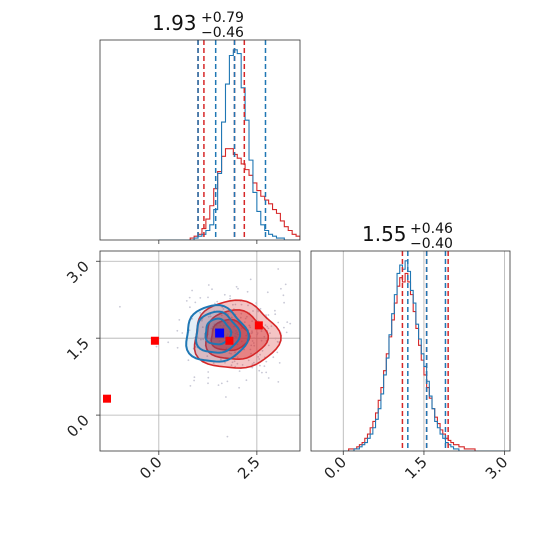 This screenshot has height=550, width=550. What do you see at coordinates (78, 426) in the screenshot?
I see `bottom-left-y-tick-label-0: 0.0` at bounding box center [78, 426].